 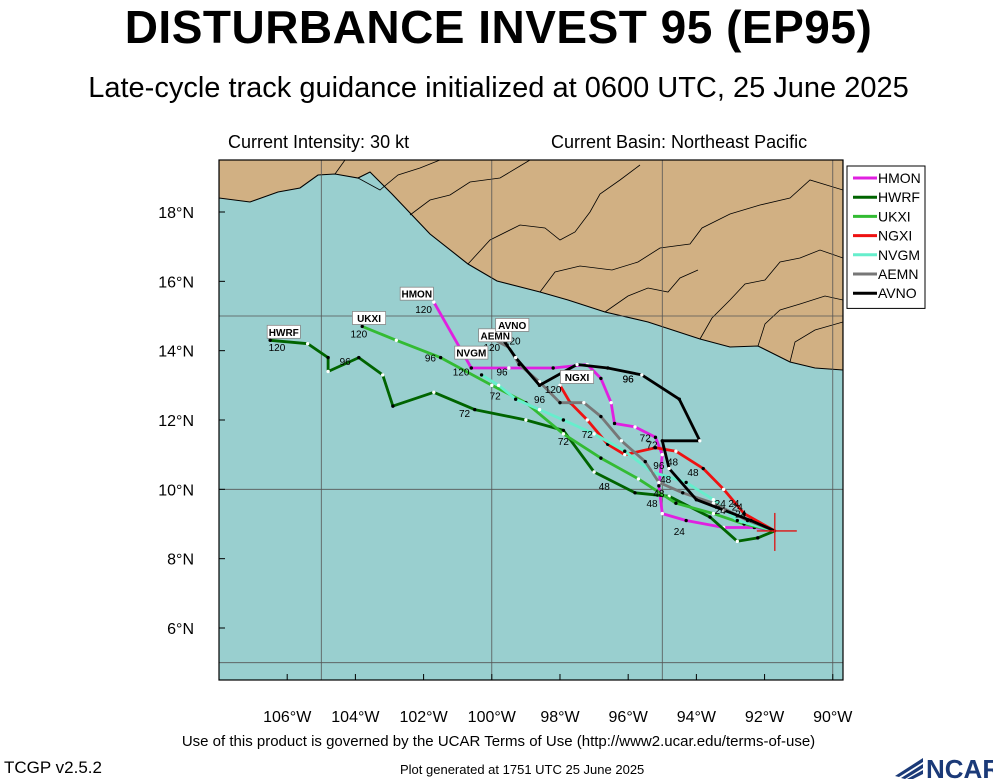 I want to click on x-tick-label: 100°W, so click(x=492, y=717).